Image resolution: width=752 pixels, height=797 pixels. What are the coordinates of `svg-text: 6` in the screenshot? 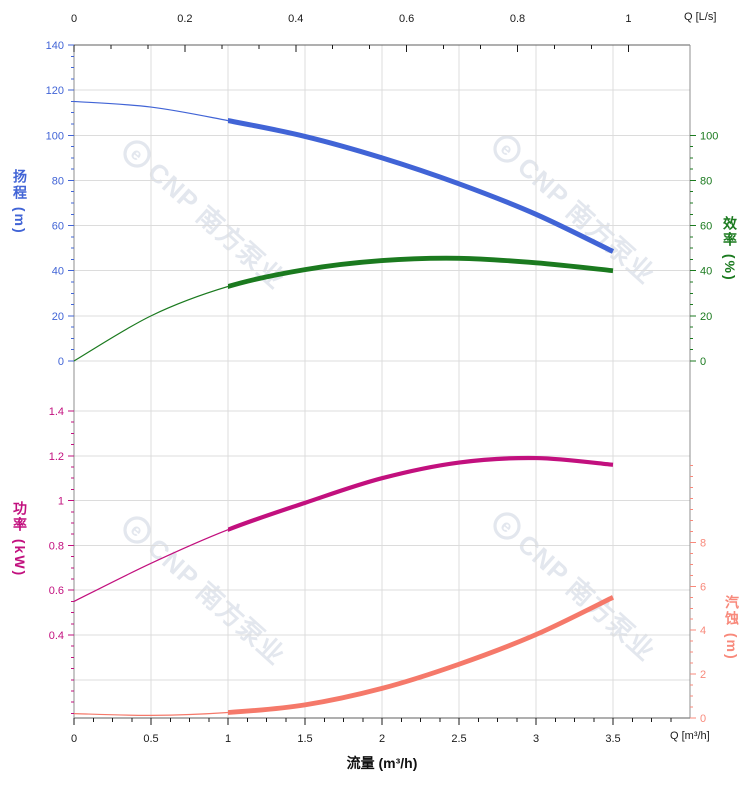 It's located at (703, 587).